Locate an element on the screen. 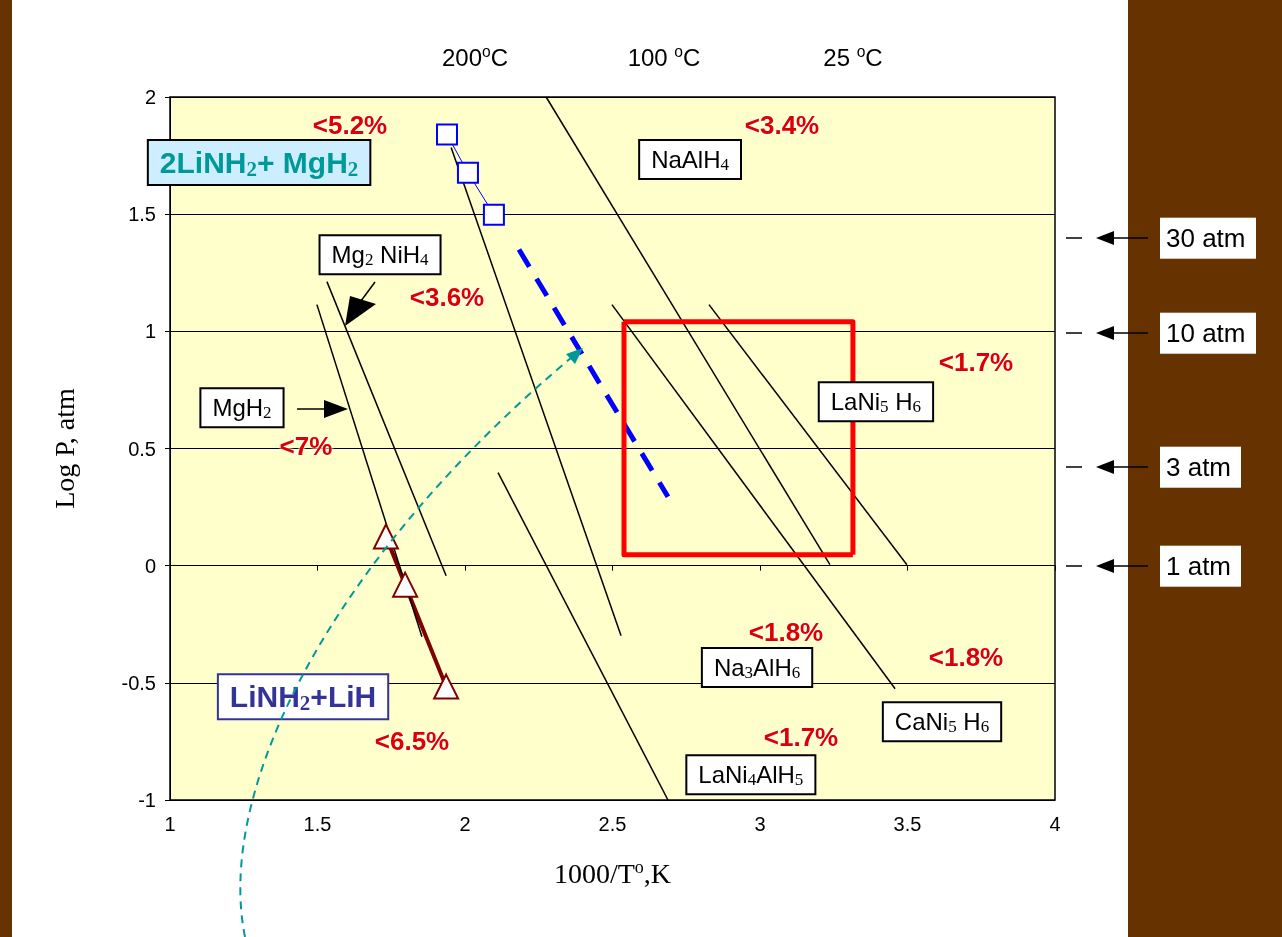  x-tick-label: 2 is located at coordinates (465, 824).